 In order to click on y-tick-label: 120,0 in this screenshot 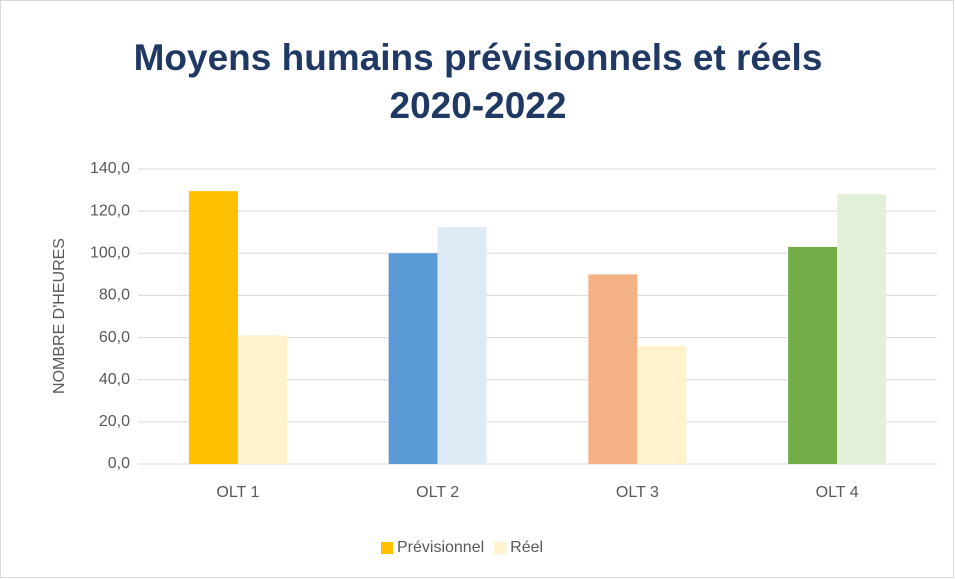, I will do `click(110, 210)`.